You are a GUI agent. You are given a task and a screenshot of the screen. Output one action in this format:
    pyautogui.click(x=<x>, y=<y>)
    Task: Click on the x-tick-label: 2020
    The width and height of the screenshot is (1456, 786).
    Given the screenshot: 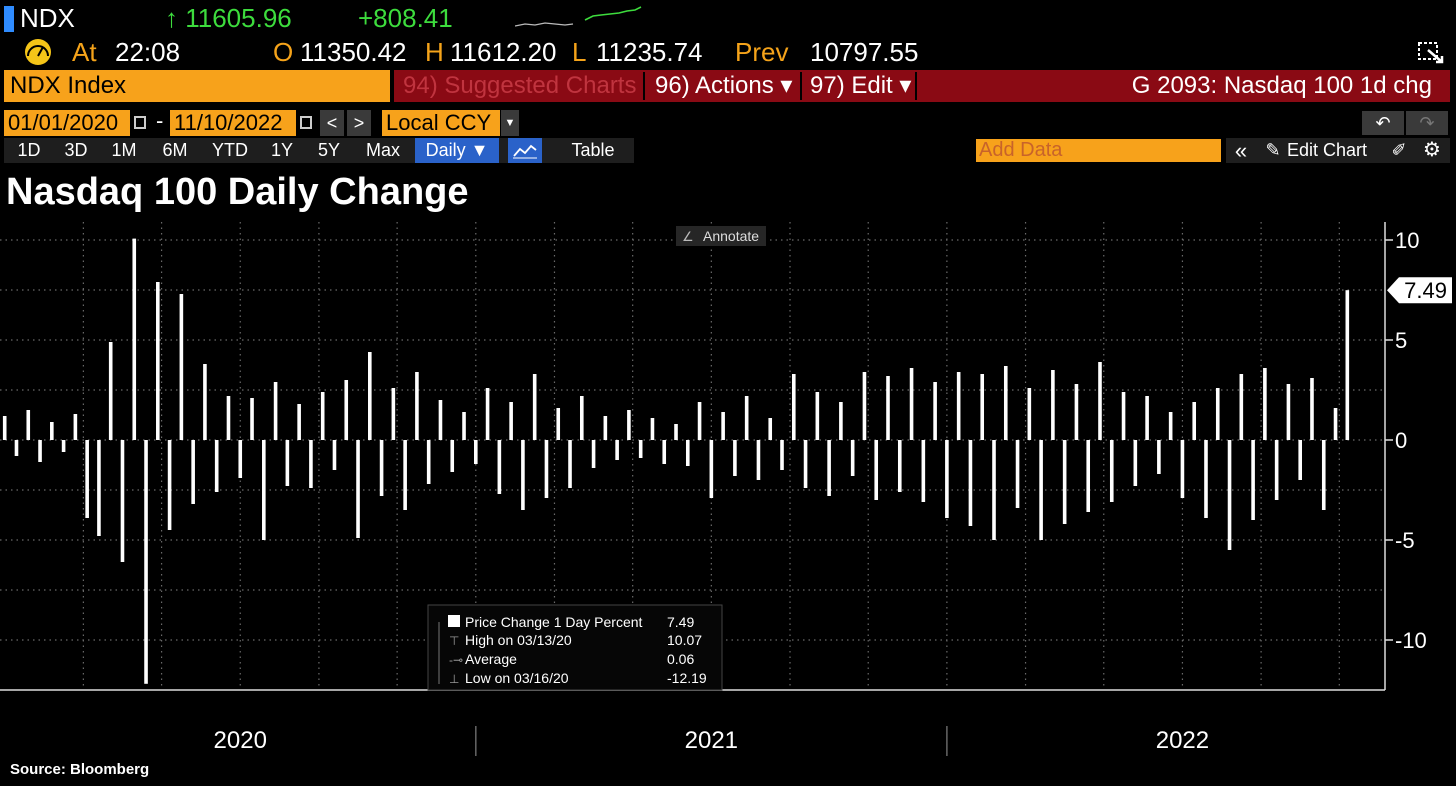 What is the action you would take?
    pyautogui.click(x=240, y=740)
    